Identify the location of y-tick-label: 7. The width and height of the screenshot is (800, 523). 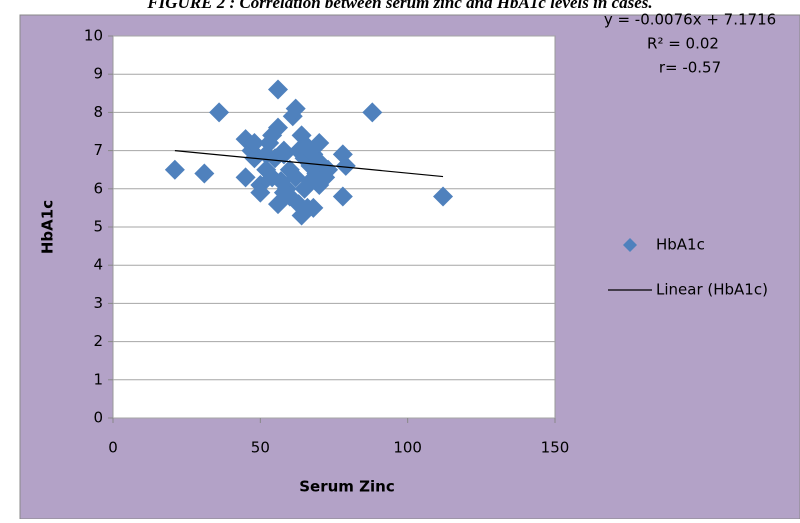
(98, 150).